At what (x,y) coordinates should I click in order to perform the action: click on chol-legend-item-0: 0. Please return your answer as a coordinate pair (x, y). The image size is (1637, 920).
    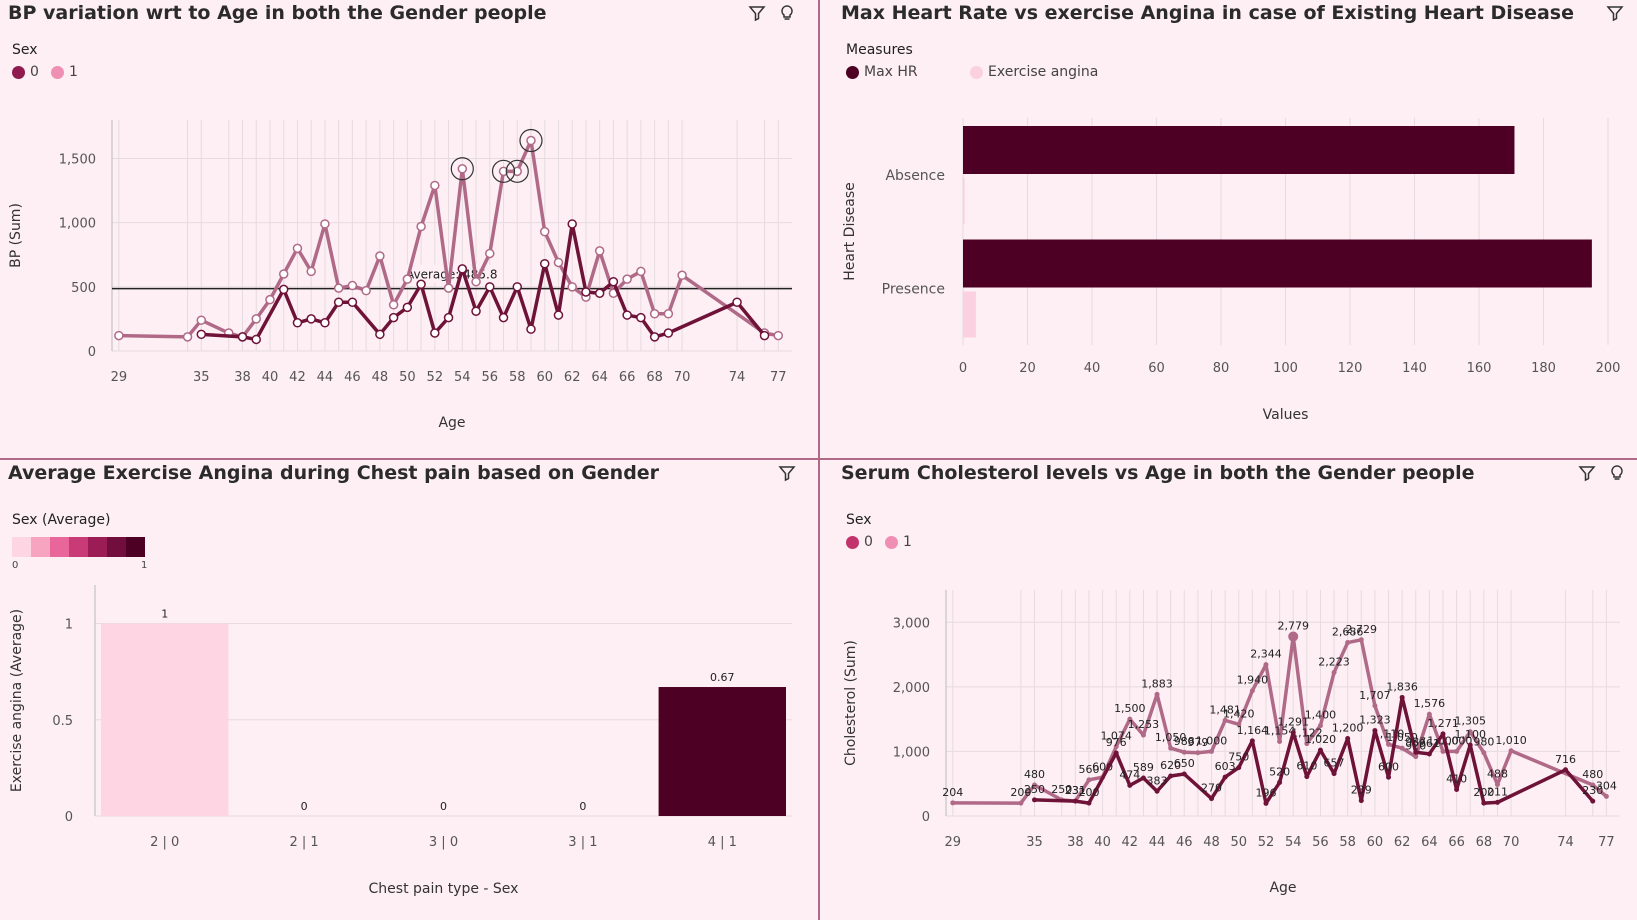
    Looking at the image, I should click on (859, 542).